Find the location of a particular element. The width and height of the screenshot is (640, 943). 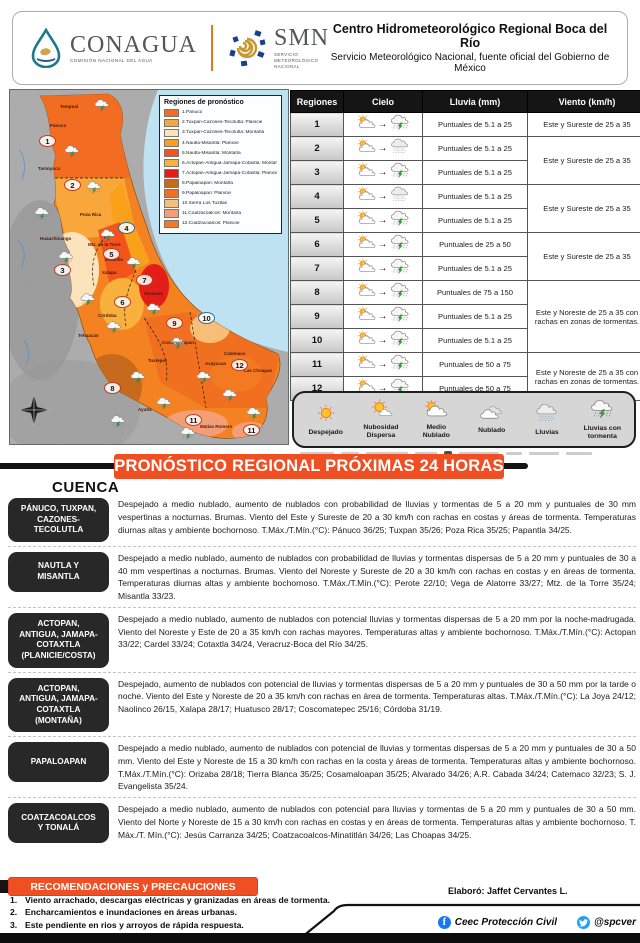

region-number-cell: 8 is located at coordinates (317, 292).